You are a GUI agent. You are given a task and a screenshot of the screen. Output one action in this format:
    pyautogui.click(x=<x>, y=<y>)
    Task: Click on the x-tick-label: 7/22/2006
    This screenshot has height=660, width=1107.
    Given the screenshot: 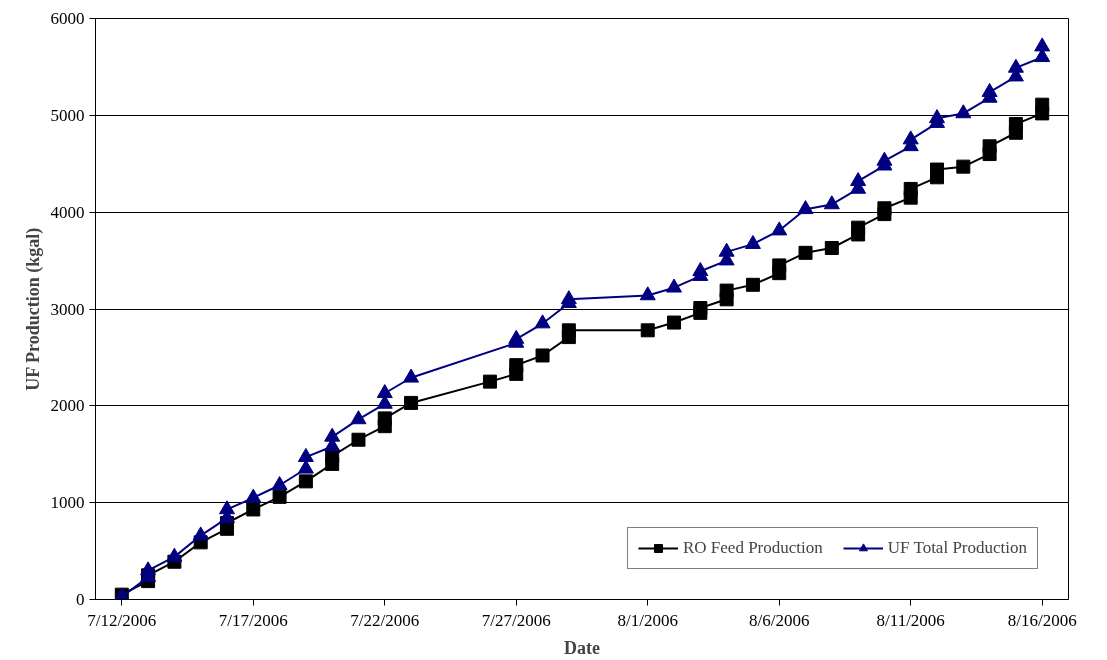 What is the action you would take?
    pyautogui.click(x=385, y=620)
    